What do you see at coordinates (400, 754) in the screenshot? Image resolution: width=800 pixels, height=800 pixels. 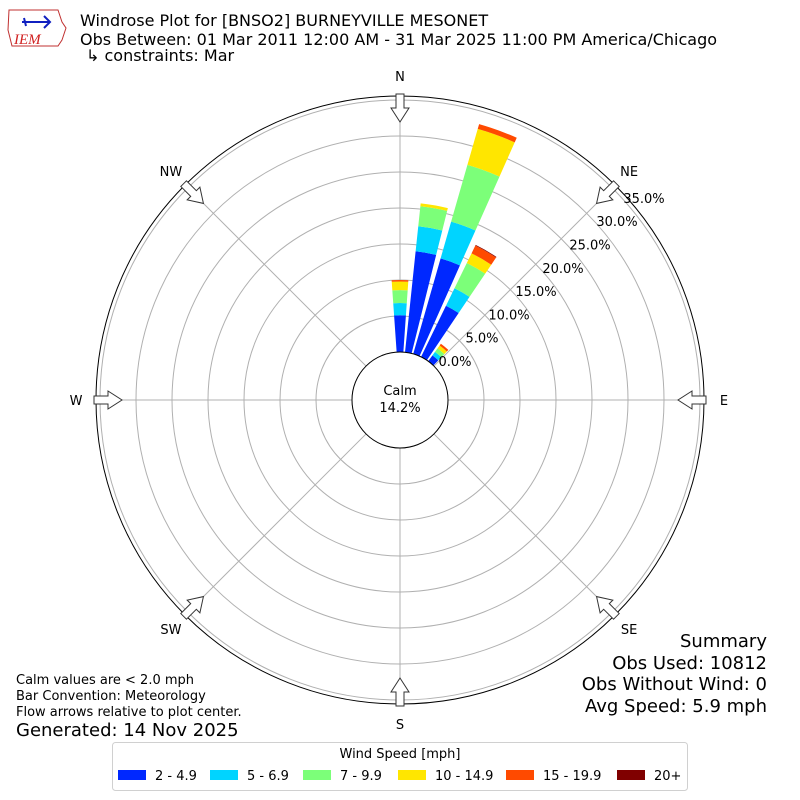 I see `legend-title: Wind Speed [mph]` at bounding box center [400, 754].